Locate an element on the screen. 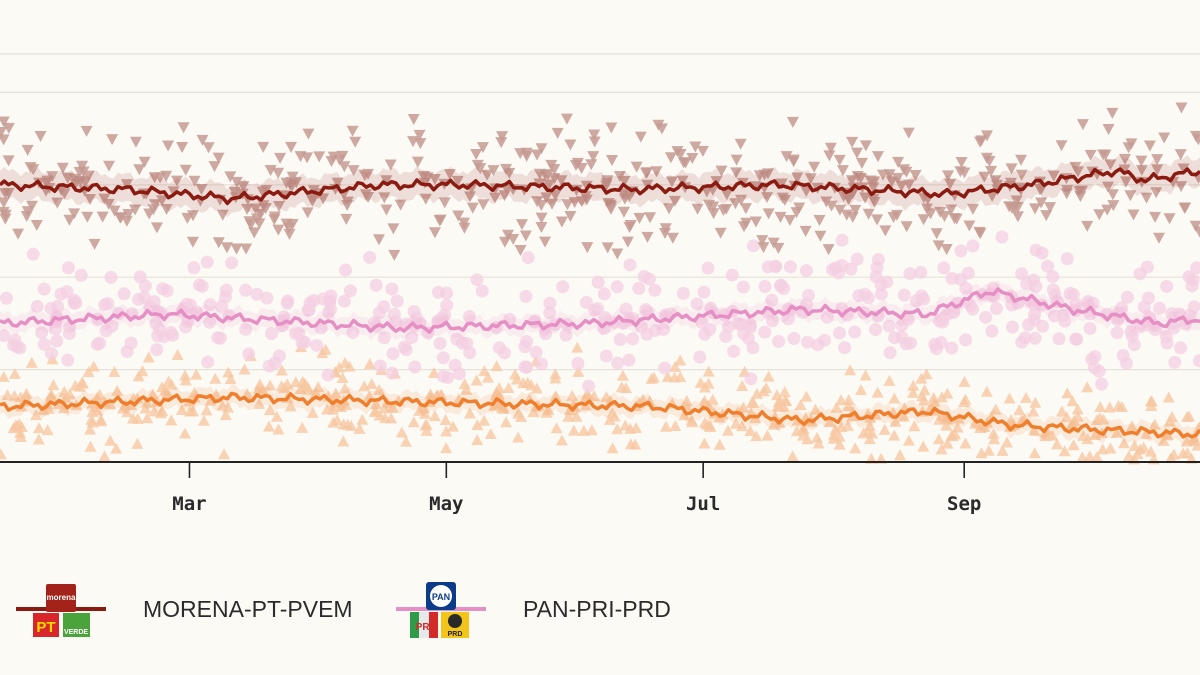  trend-line-morena-pt-pvem is located at coordinates (600, 186).